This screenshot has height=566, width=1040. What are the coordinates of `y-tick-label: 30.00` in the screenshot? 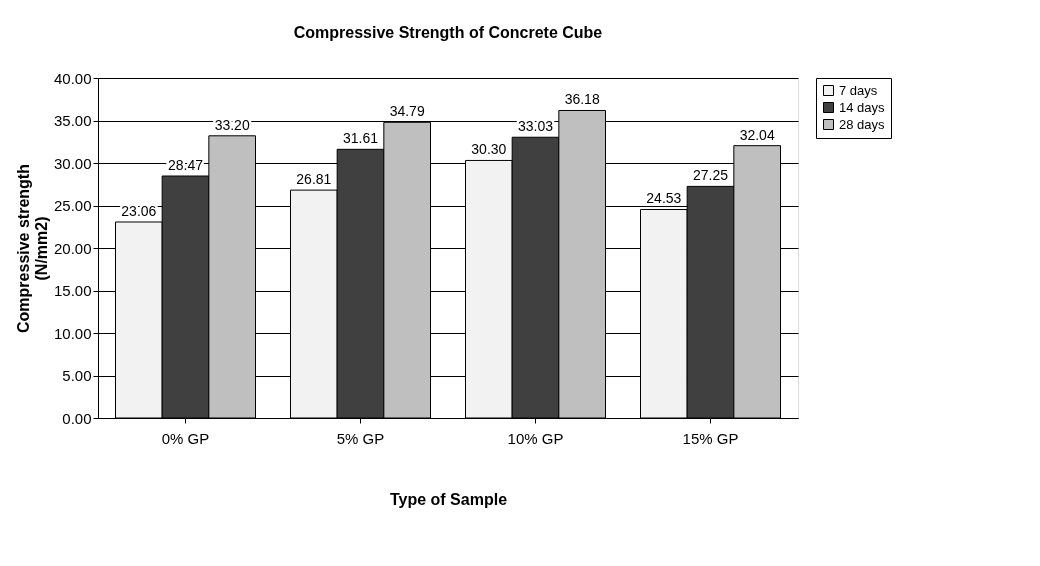 It's located at (72, 163).